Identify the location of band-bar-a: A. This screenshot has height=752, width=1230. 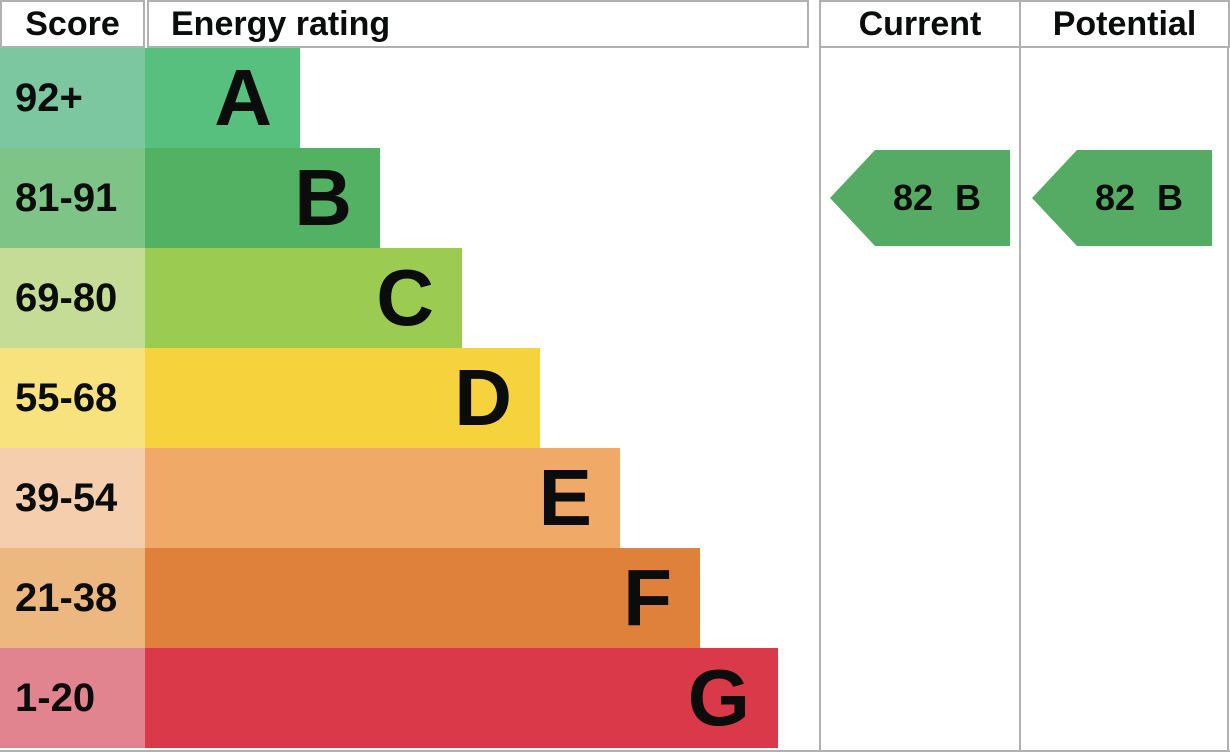
(222, 98).